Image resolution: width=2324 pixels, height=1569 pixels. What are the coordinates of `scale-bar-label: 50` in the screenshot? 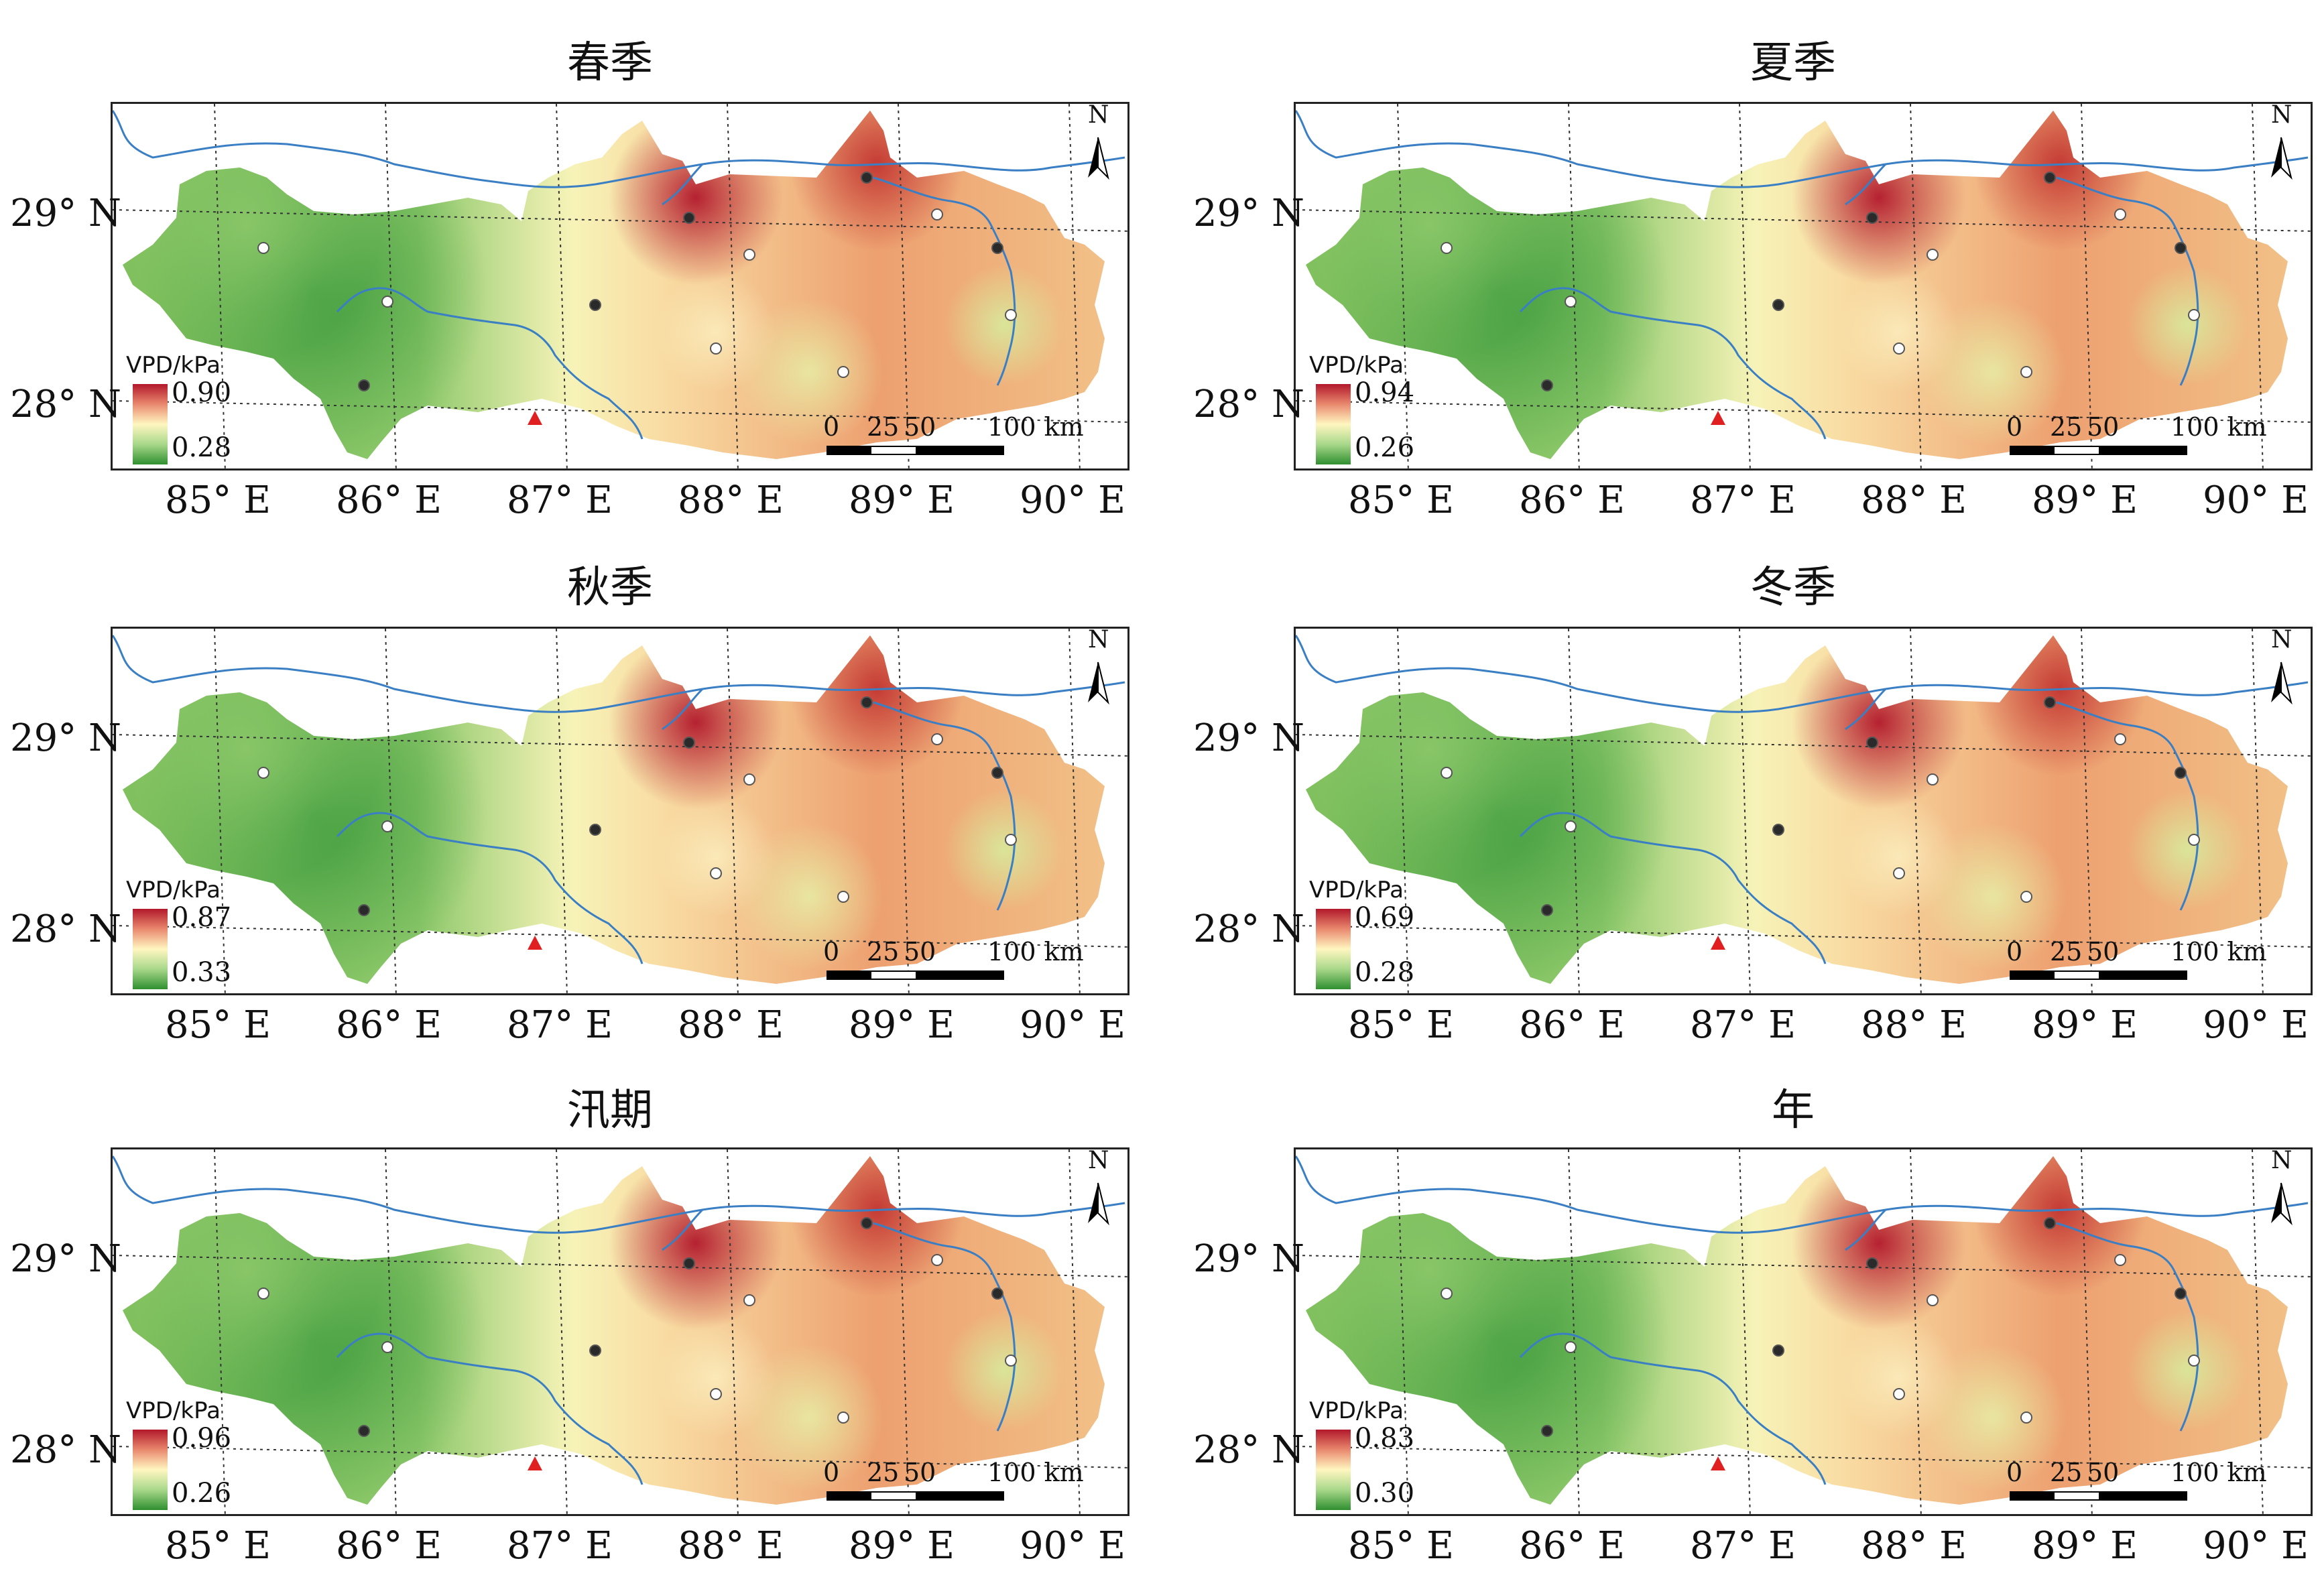 It's located at (920, 1472).